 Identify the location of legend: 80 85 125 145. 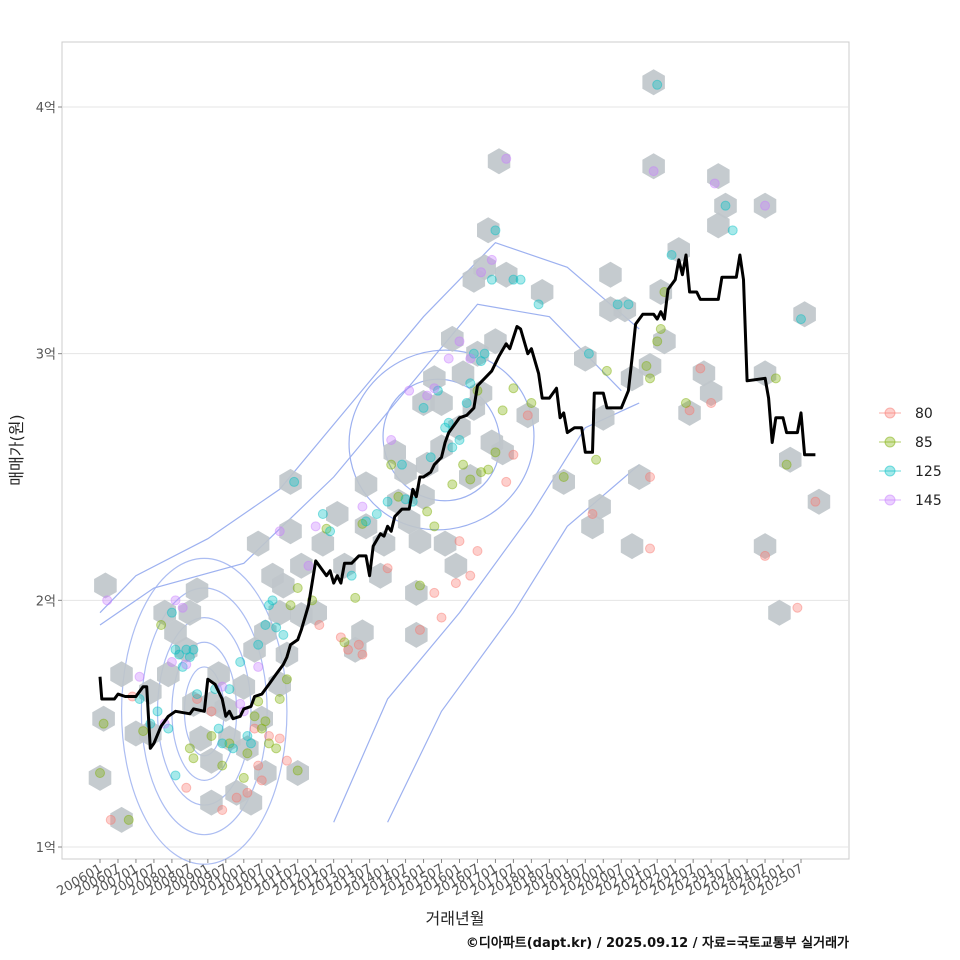
(910, 457).